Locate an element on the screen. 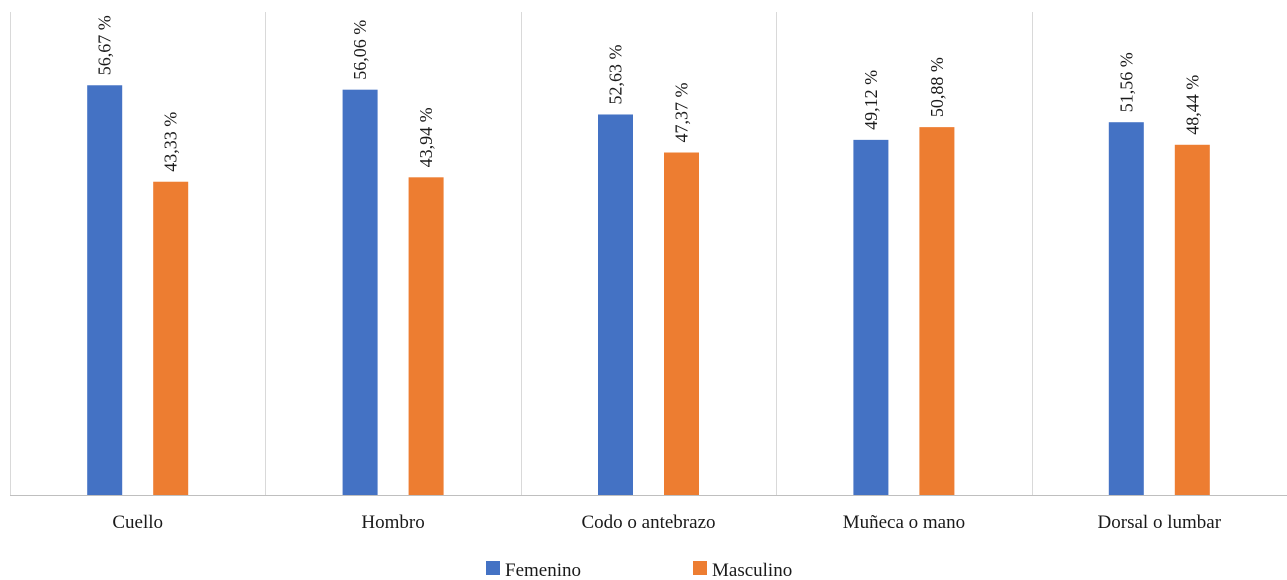 This screenshot has width=1287, height=580. bar-femenino-muneca-o-mano is located at coordinates (871, 317).